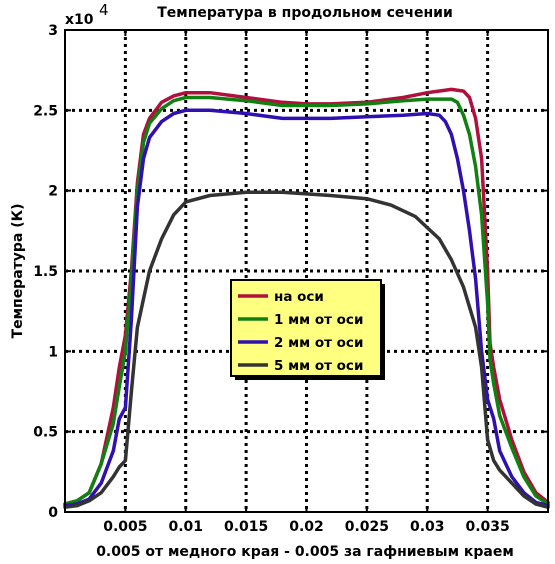  Describe the element at coordinates (18, 271) in the screenshot. I see `y-axis-label: Температура (К)` at that location.